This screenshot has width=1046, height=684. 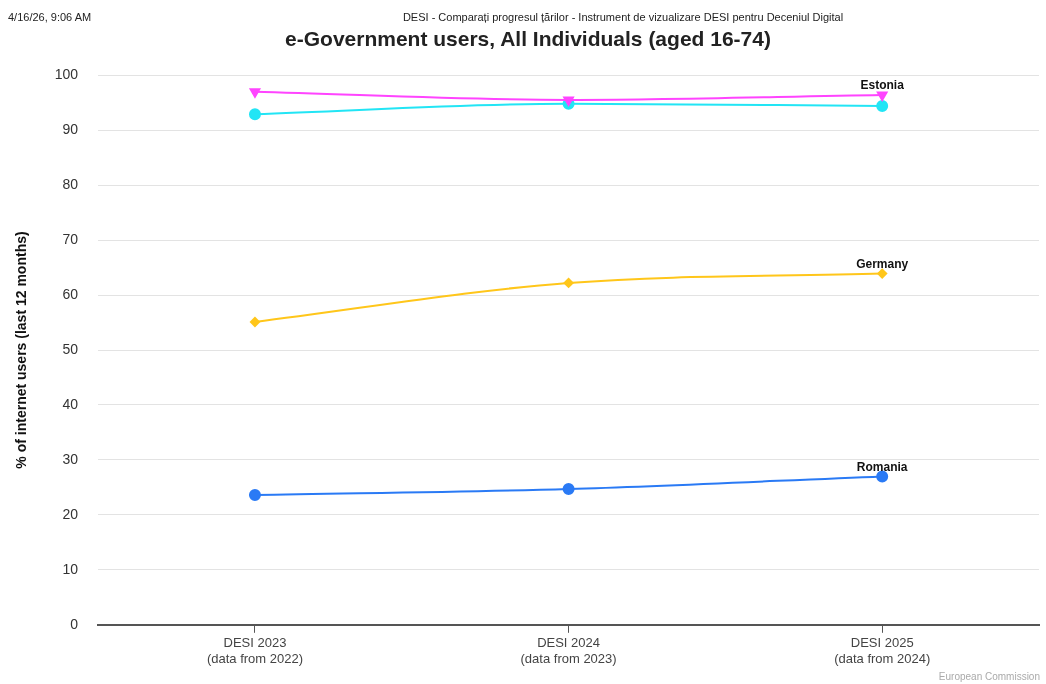 What do you see at coordinates (70, 348) in the screenshot?
I see `y-tick-label: 50` at bounding box center [70, 348].